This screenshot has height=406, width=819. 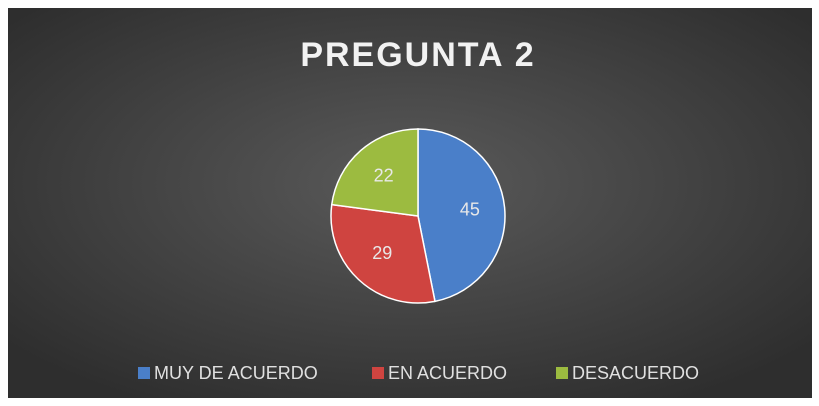 What do you see at coordinates (470, 210) in the screenshot?
I see `data-label: 45` at bounding box center [470, 210].